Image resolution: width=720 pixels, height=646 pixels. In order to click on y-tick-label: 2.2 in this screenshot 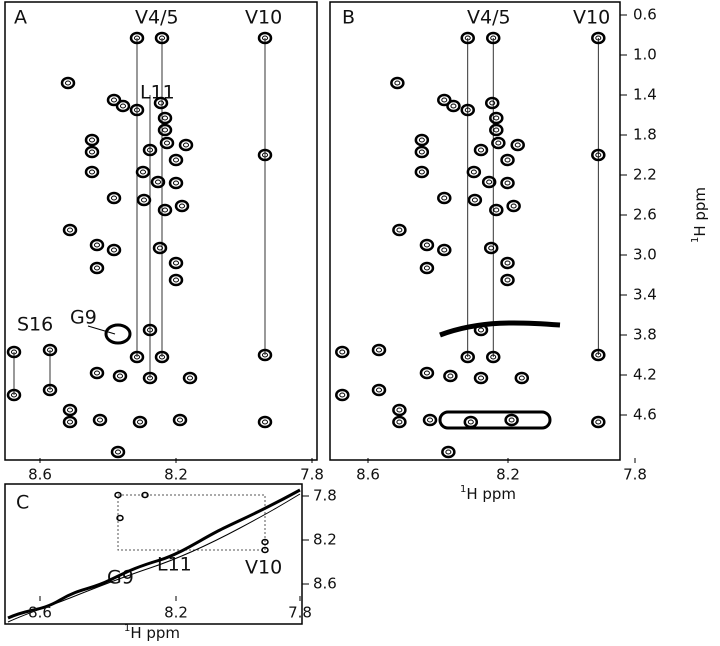, I will do `click(645, 175)`.